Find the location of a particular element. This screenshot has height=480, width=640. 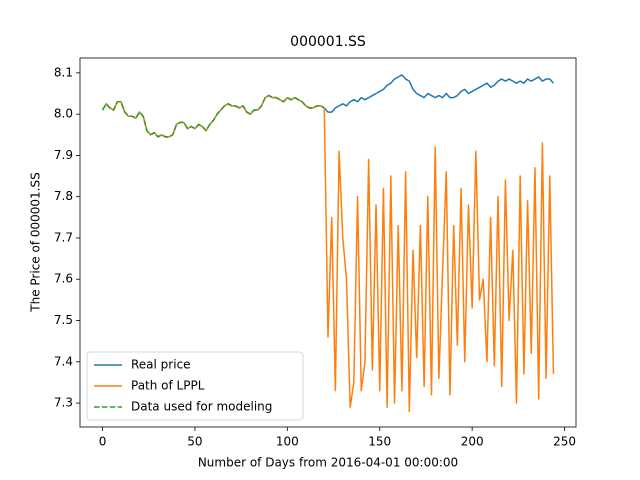

x-tick-label: 150 is located at coordinates (379, 442).